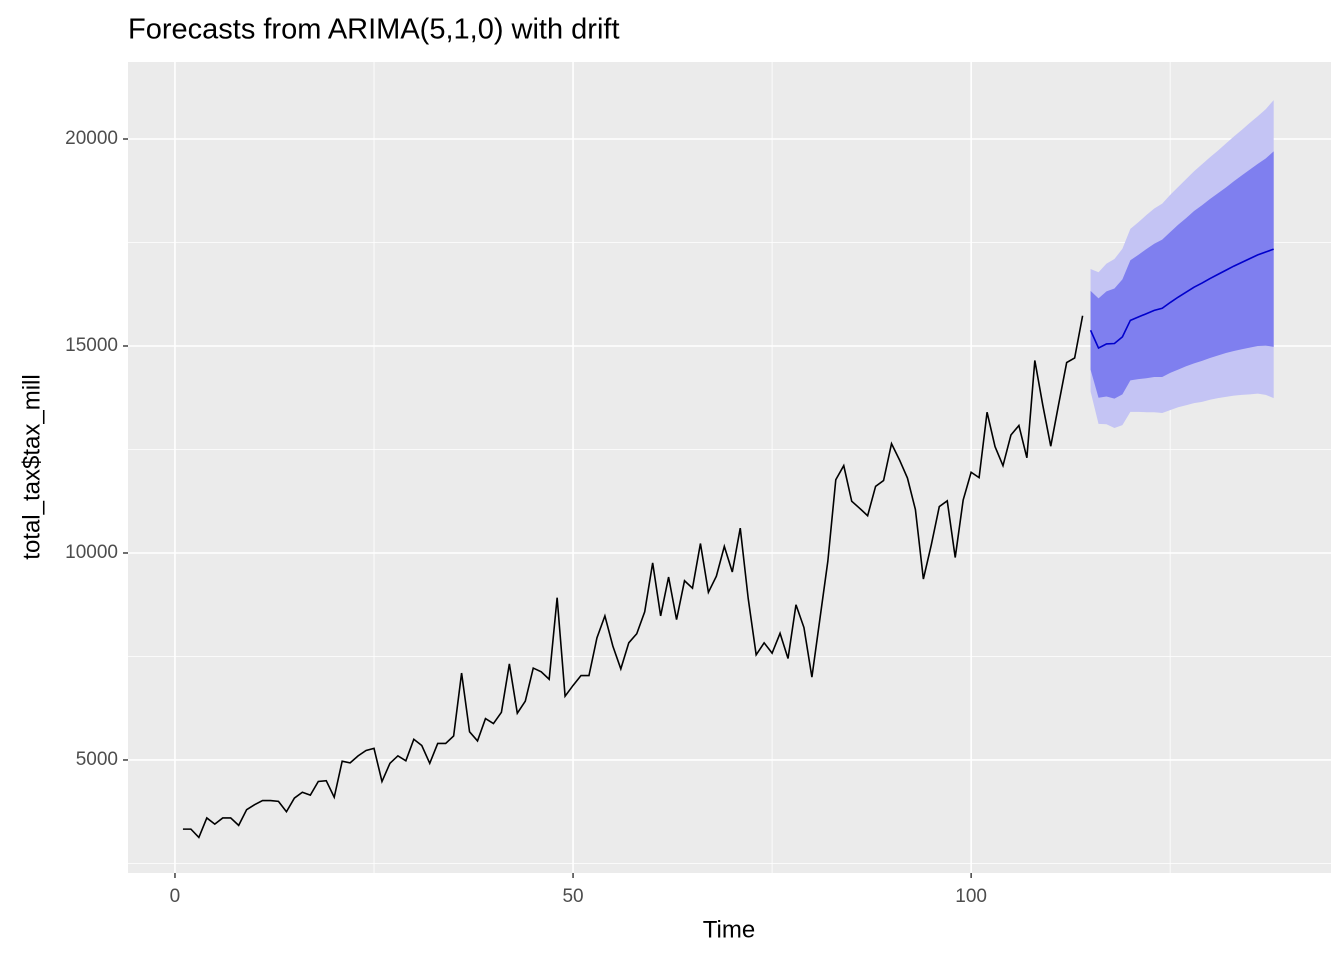  I want to click on y-tick-label: 15000, so click(91, 345).